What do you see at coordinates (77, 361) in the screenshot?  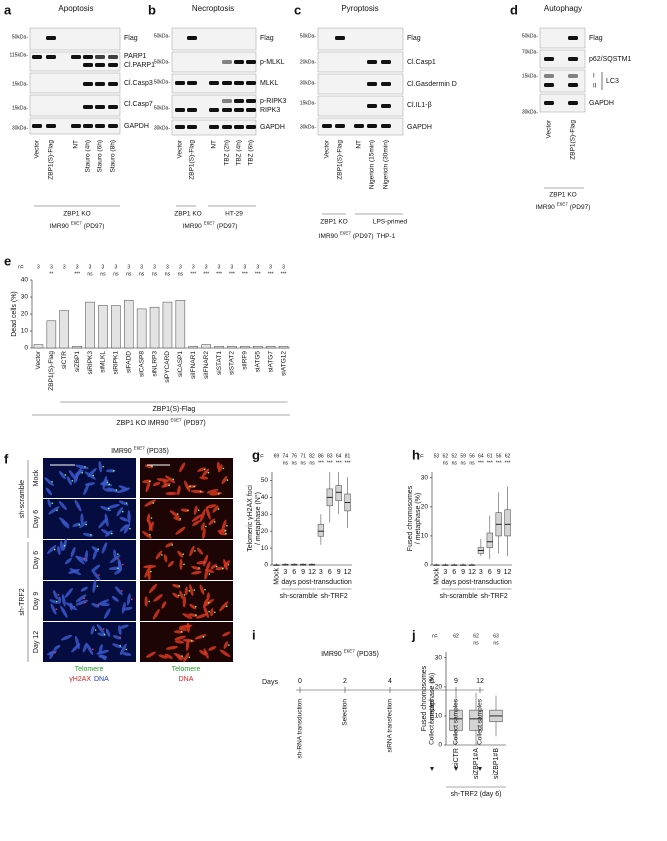 I see `x-tick-label: siZBP1` at bounding box center [77, 361].